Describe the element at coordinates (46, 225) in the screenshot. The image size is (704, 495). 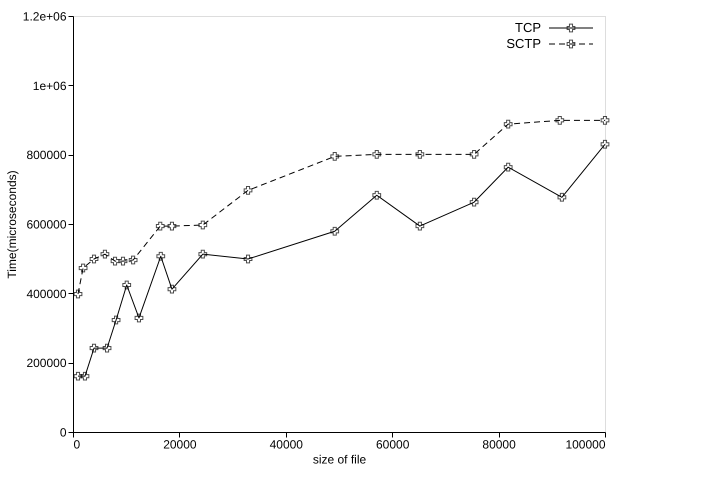
I see `y-tick-label: 600000` at that location.